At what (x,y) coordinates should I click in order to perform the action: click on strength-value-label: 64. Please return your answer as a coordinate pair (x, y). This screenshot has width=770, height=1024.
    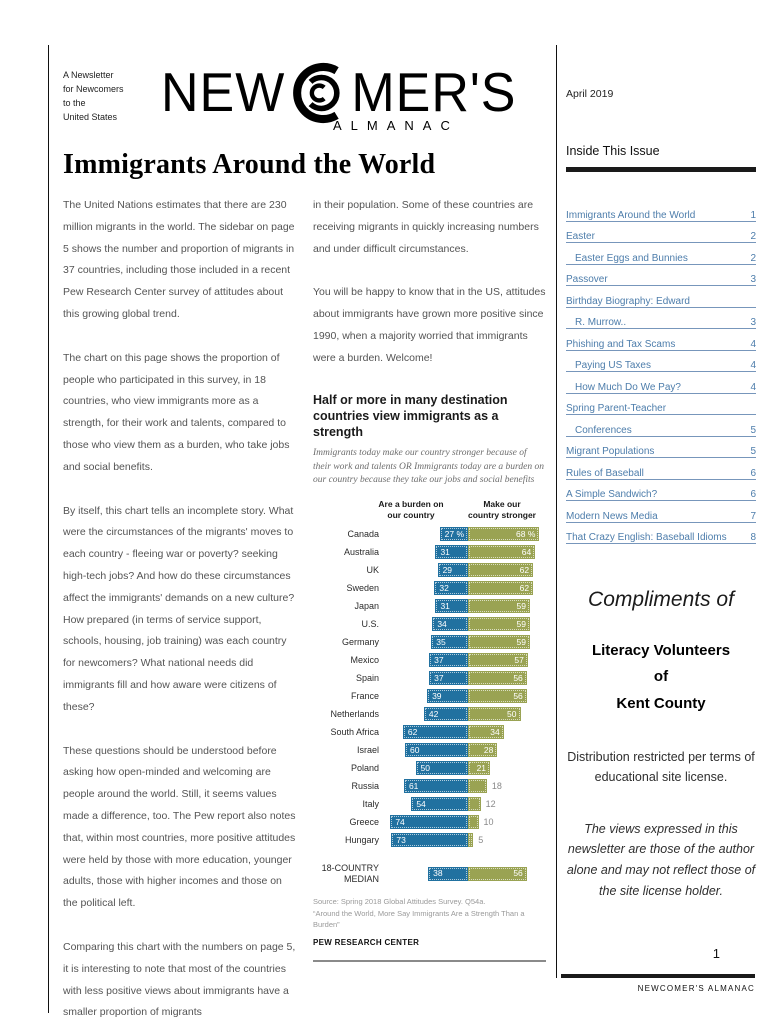
    Looking at the image, I should click on (526, 551).